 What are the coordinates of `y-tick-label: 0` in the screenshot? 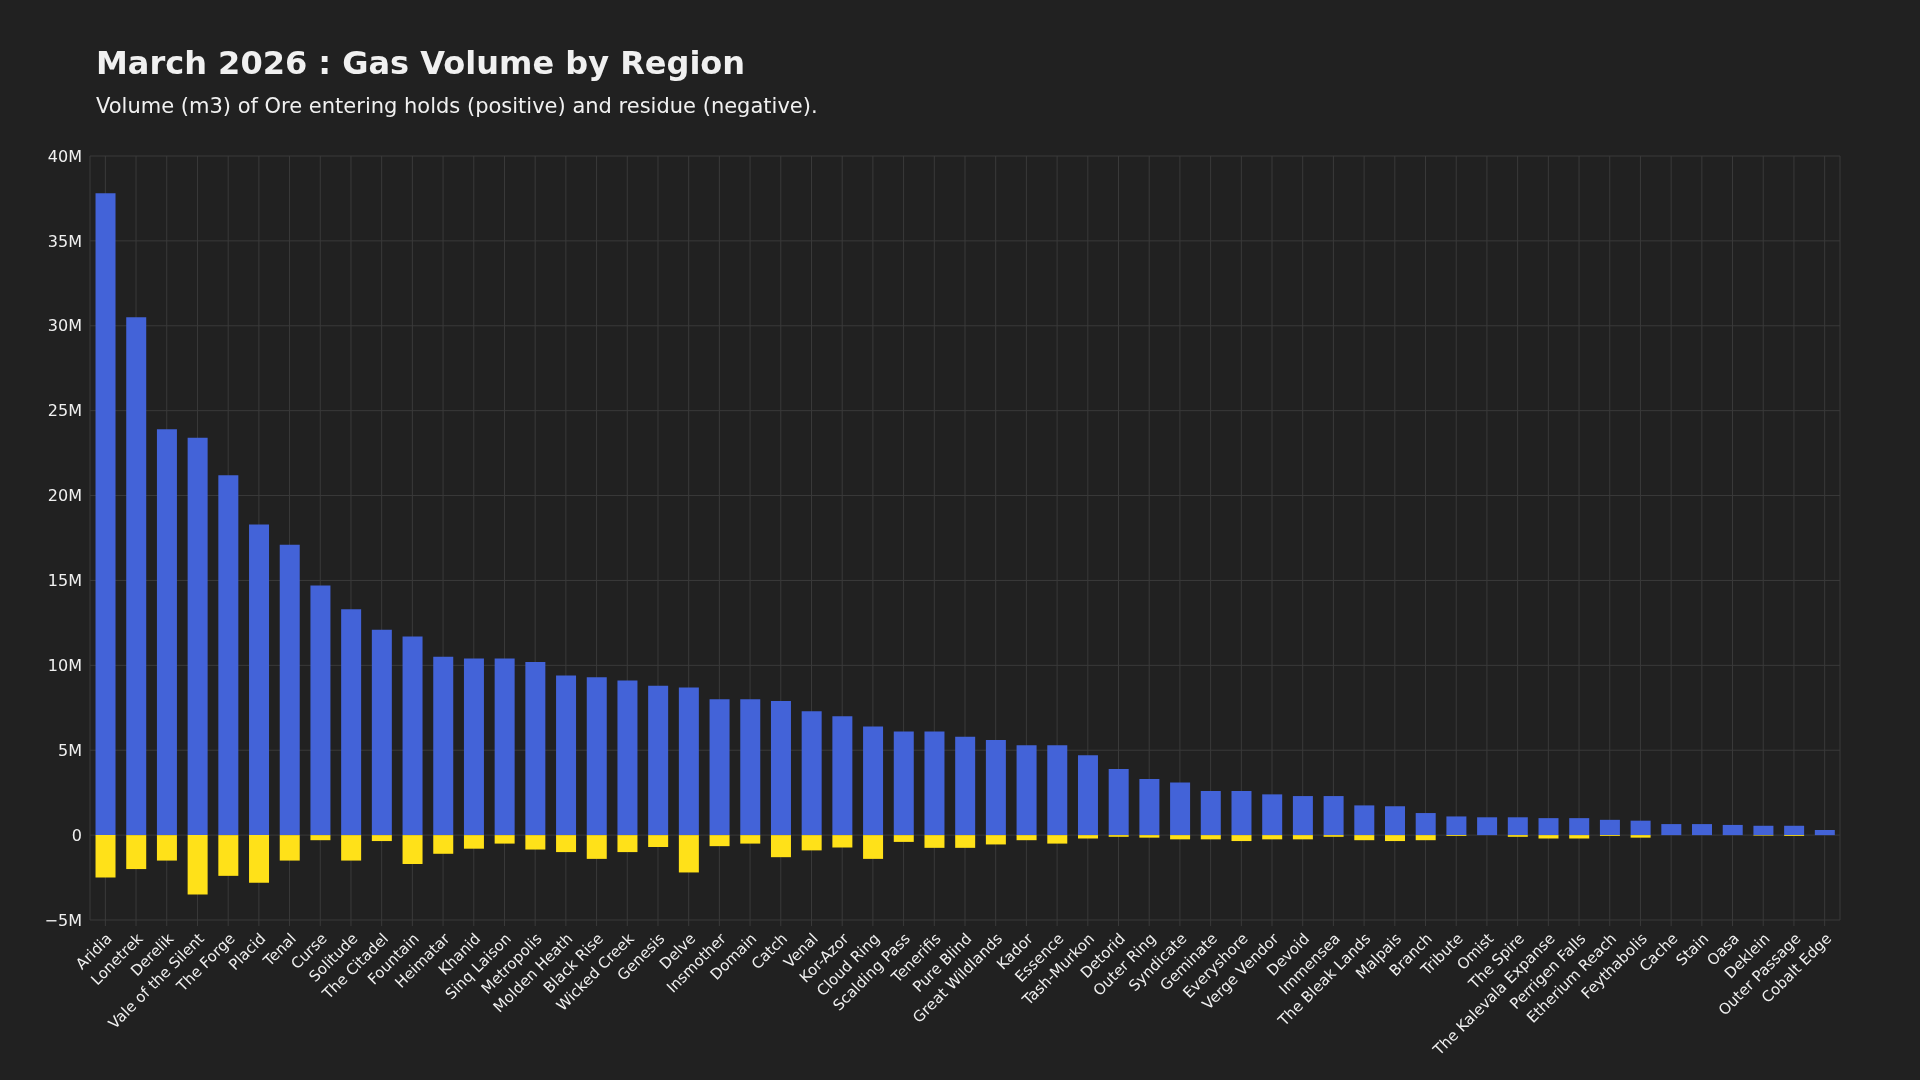 It's located at (76, 835).